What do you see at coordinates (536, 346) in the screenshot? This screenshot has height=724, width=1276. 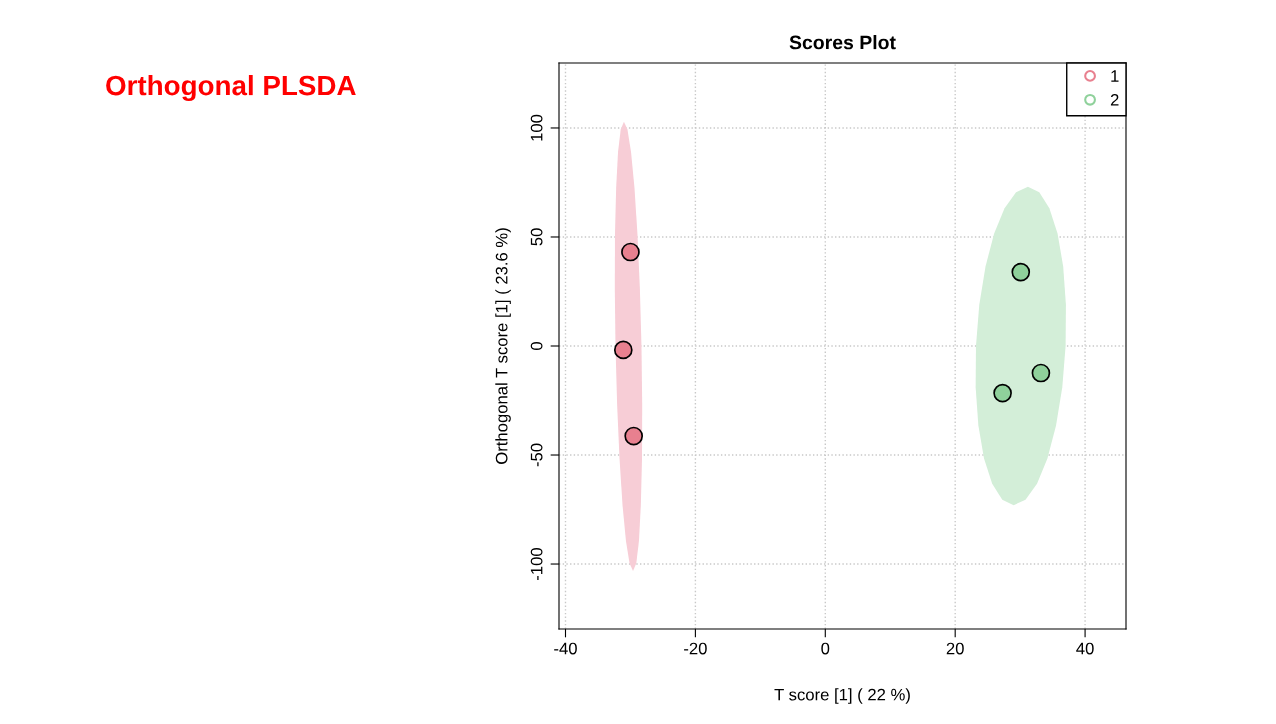 I see `y-tick-label: 0` at bounding box center [536, 346].